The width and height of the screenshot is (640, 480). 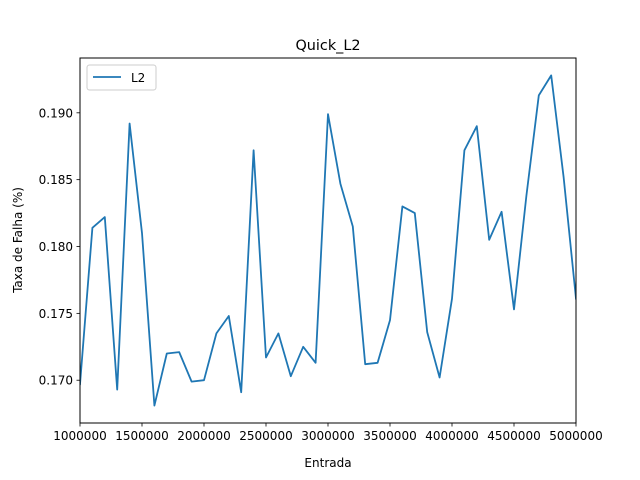 What do you see at coordinates (141, 436) in the screenshot?
I see `x-tick-label: 1500000` at bounding box center [141, 436].